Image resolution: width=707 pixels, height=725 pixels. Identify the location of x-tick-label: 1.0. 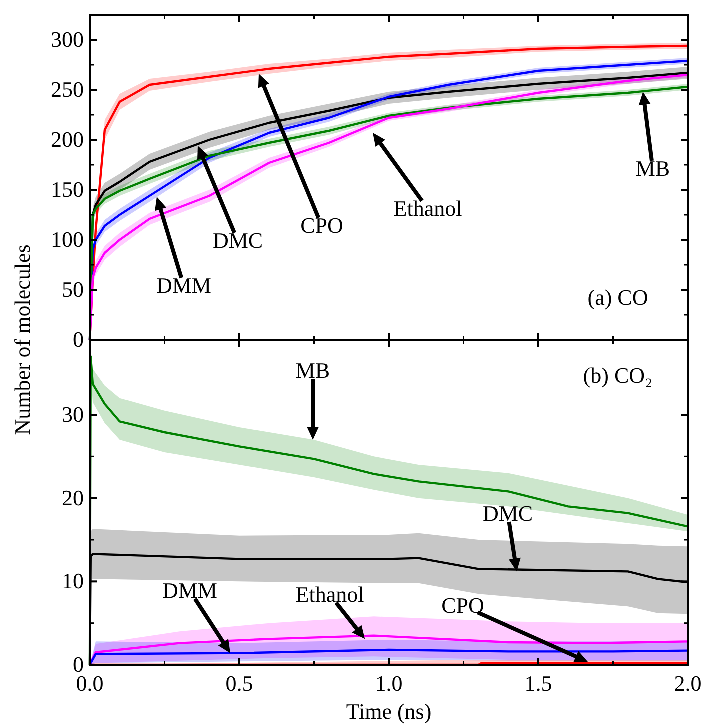
(389, 683).